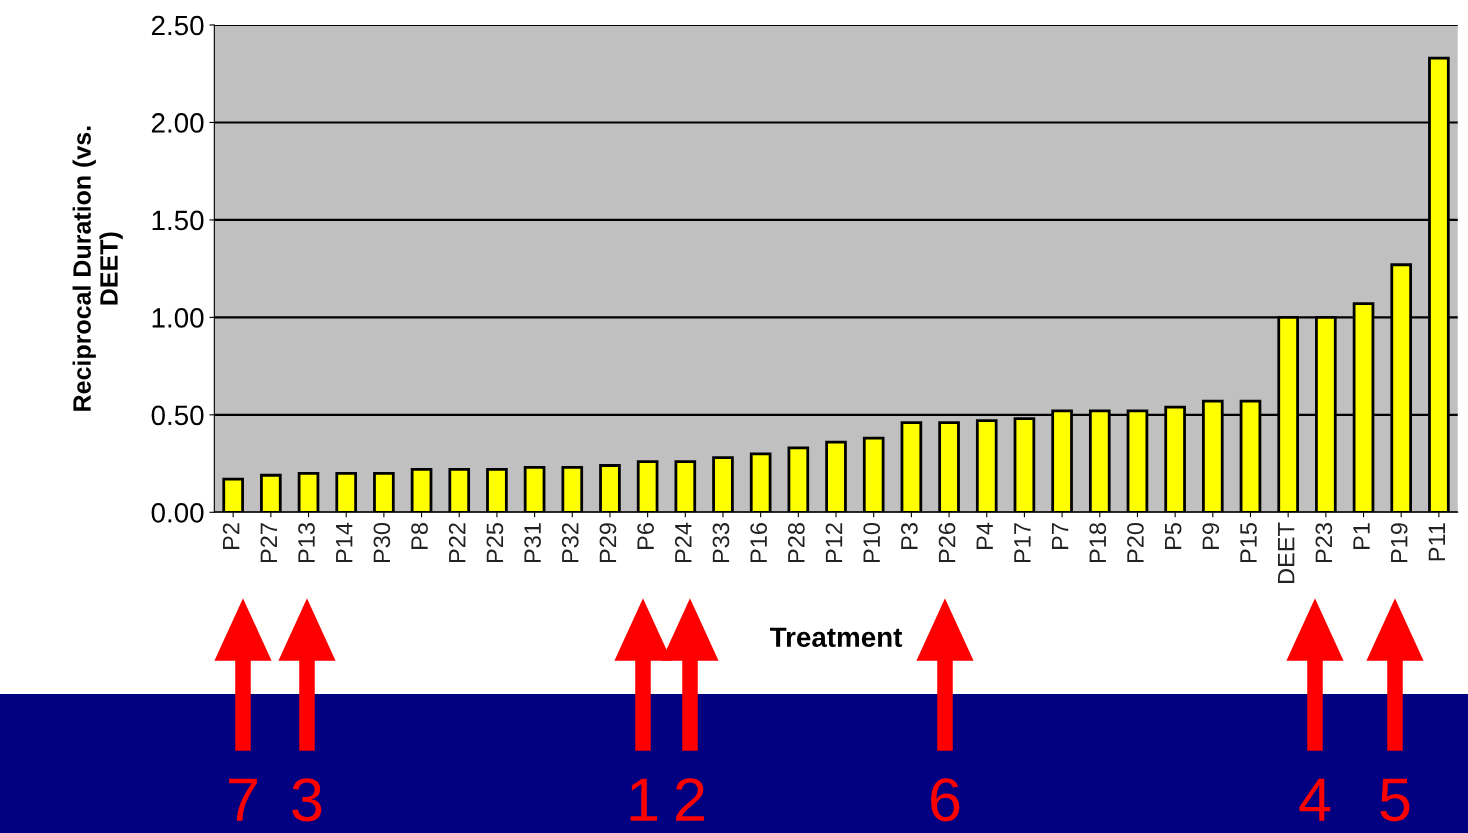  Describe the element at coordinates (834, 543) in the screenshot. I see `x-tick-label: P12` at that location.